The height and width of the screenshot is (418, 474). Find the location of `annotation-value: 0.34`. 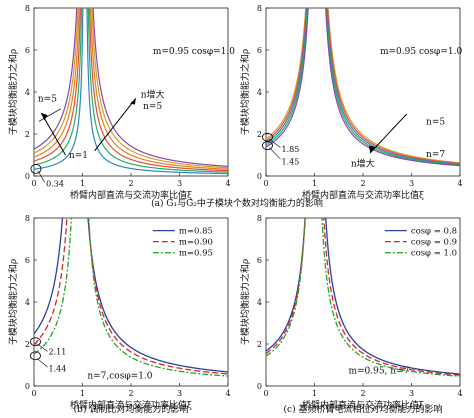

annotation-value: 0.34 is located at coordinates (55, 184).